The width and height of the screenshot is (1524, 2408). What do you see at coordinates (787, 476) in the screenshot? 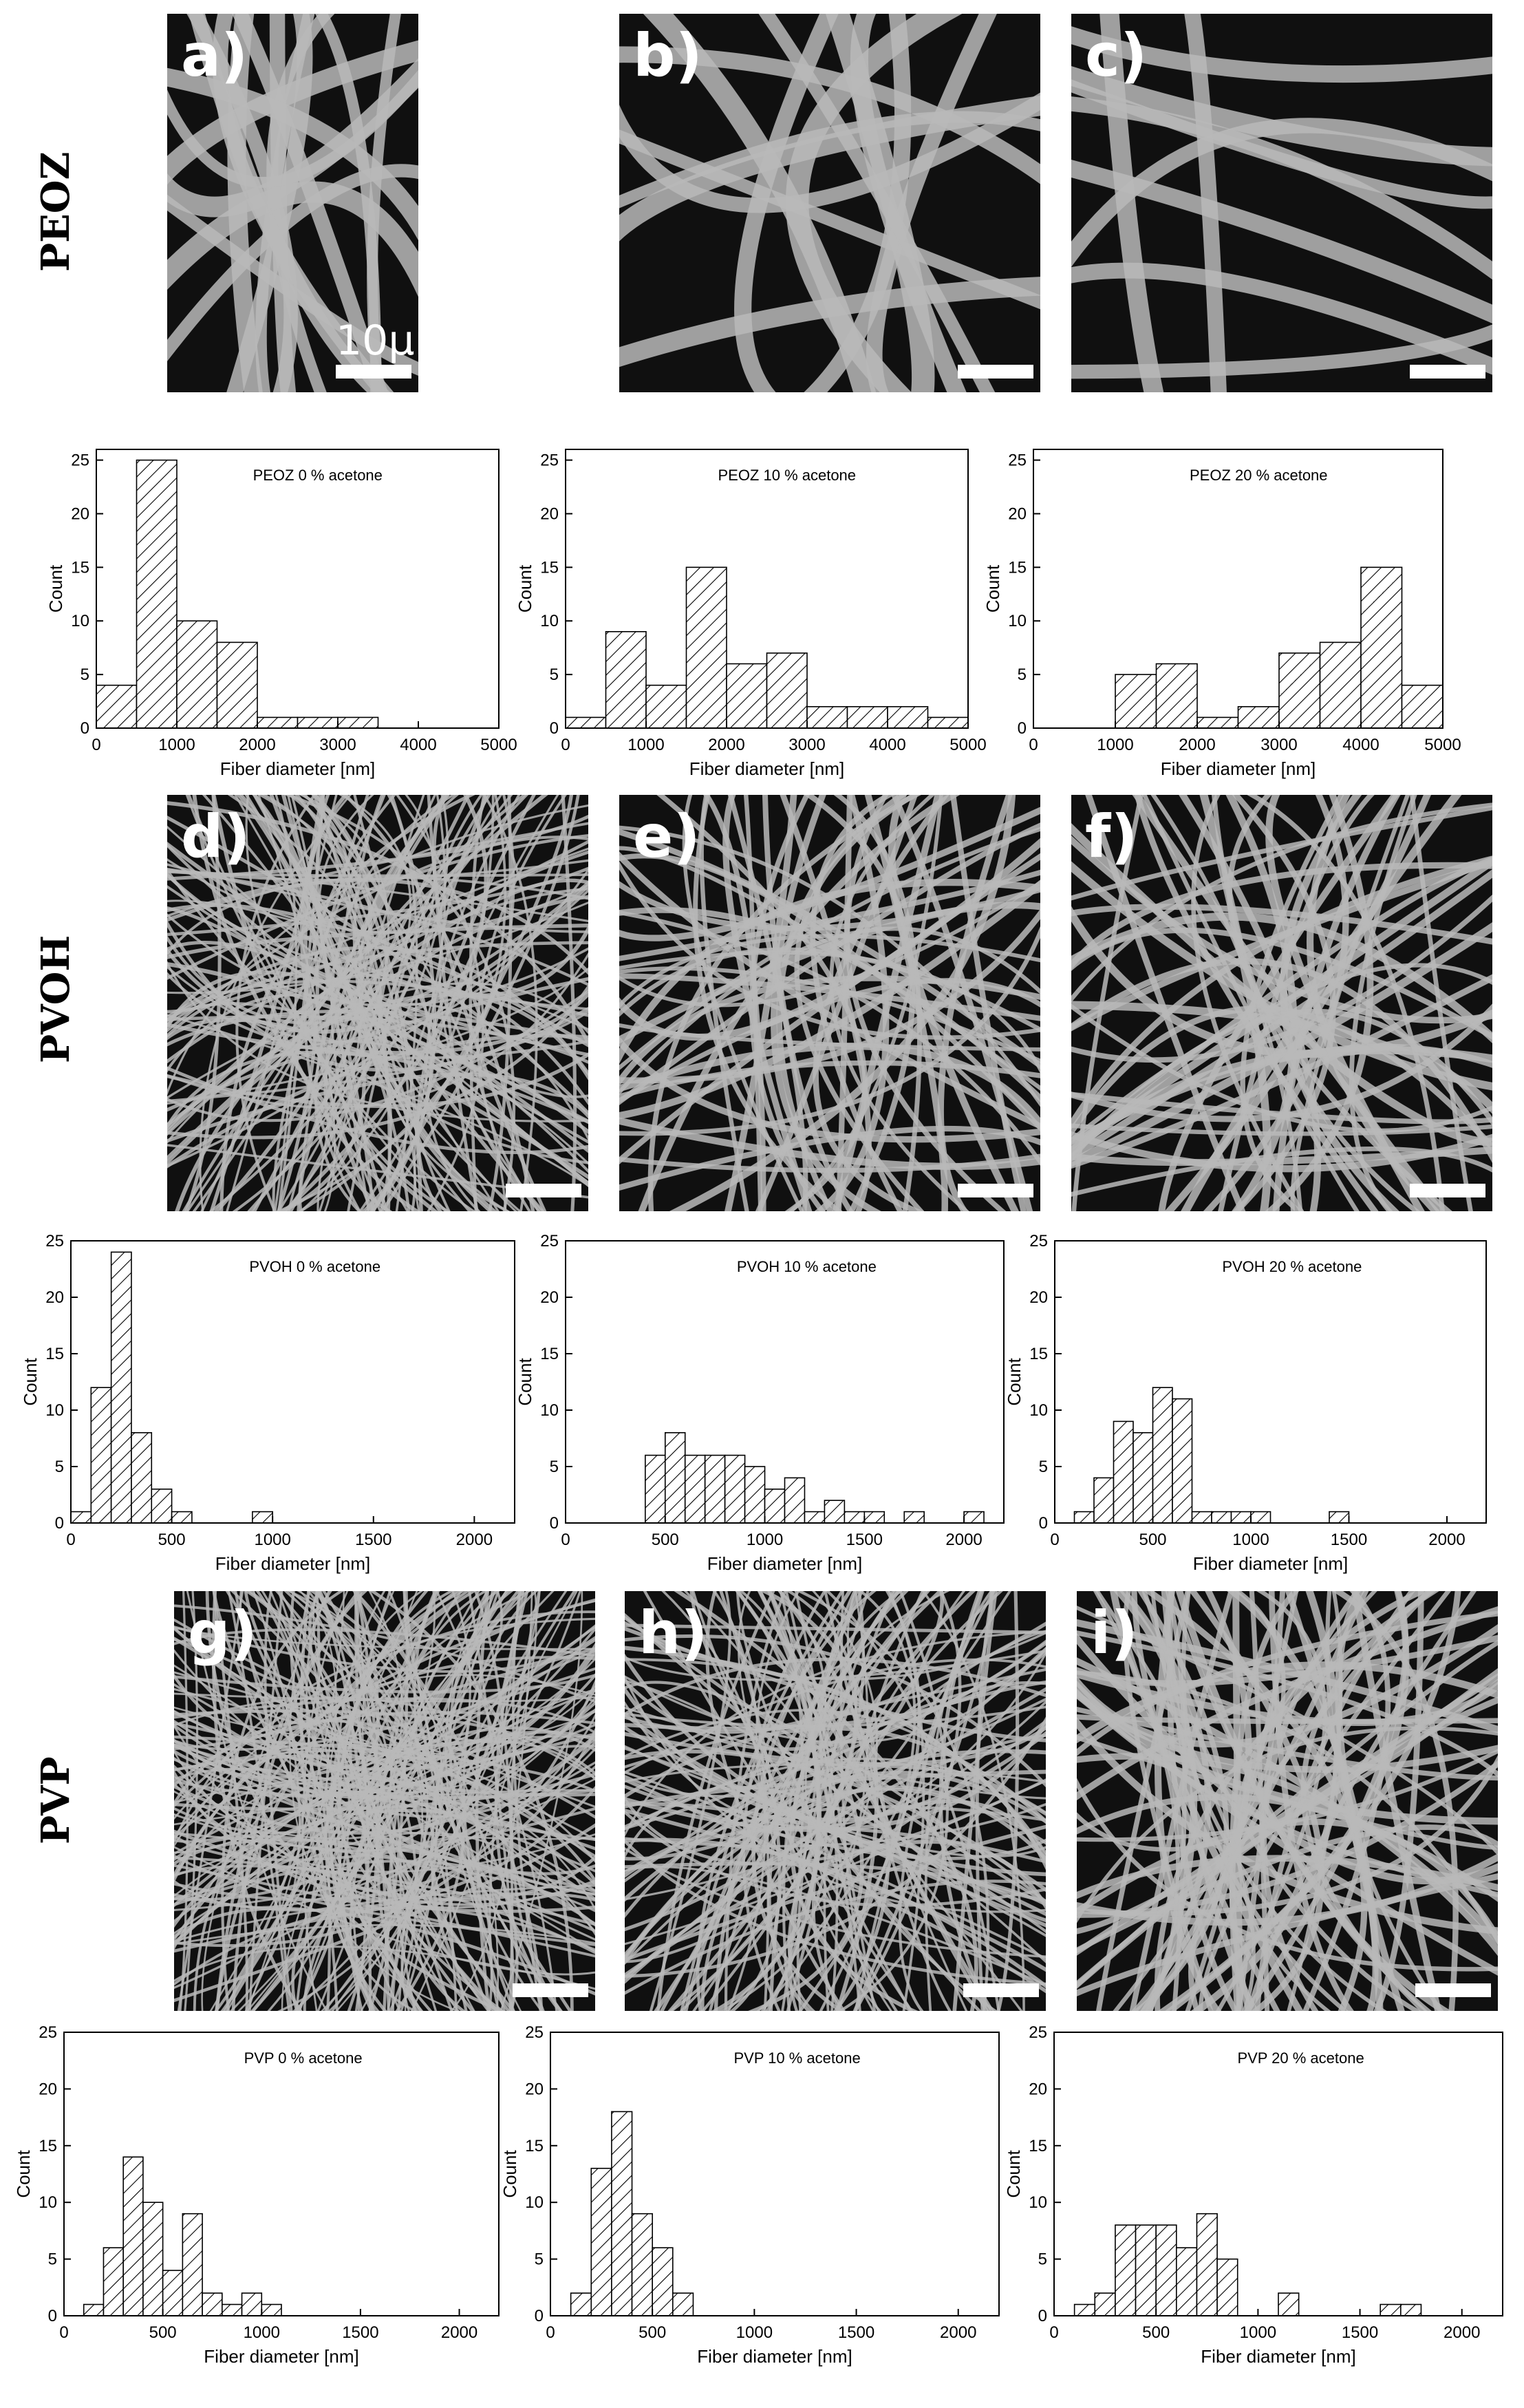
I see `chart-title: PEOZ 10 % acetone` at bounding box center [787, 476].